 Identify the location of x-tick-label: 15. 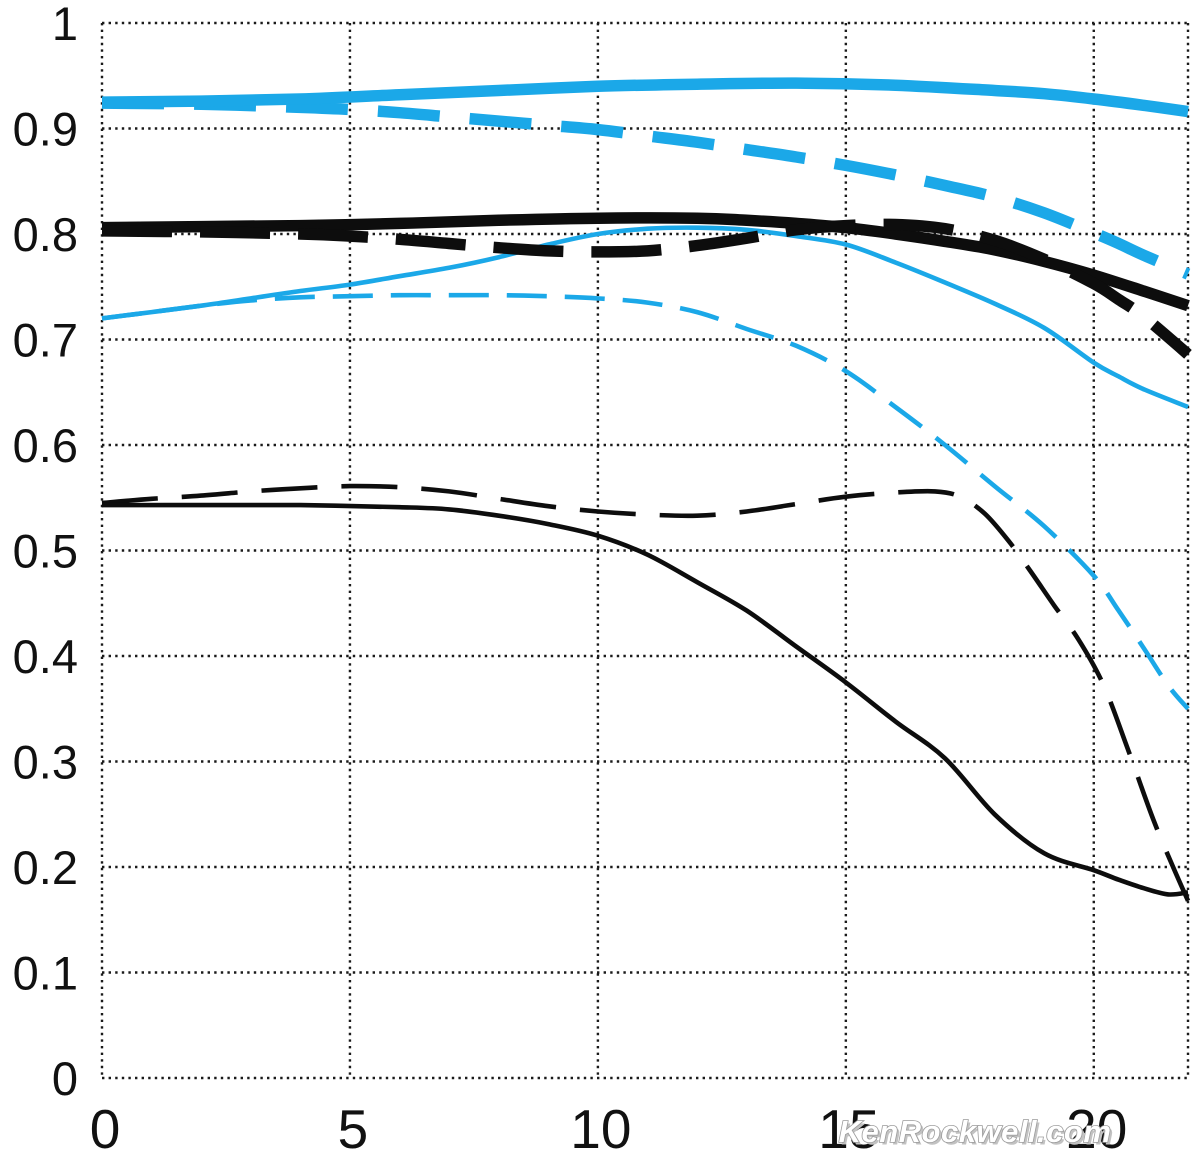
(848, 1126).